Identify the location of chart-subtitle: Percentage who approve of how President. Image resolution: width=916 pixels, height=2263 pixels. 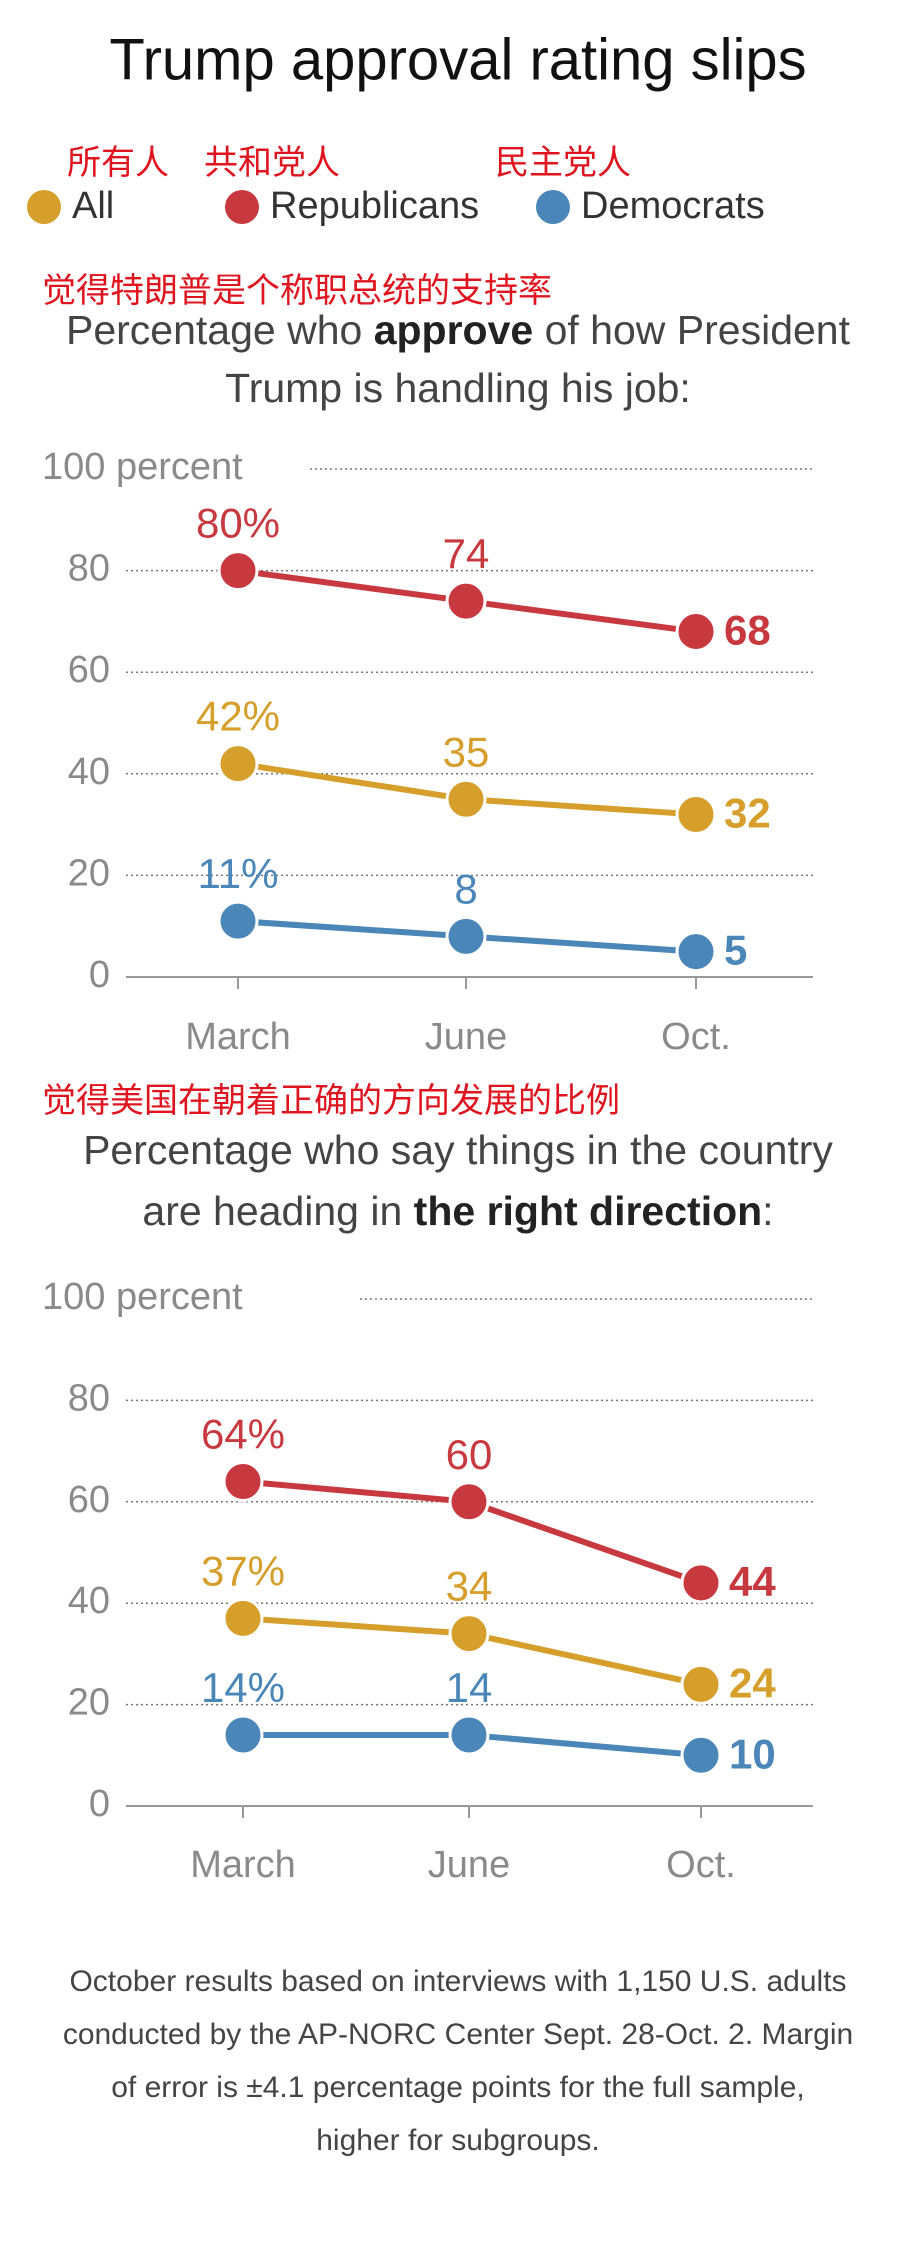
(458, 330).